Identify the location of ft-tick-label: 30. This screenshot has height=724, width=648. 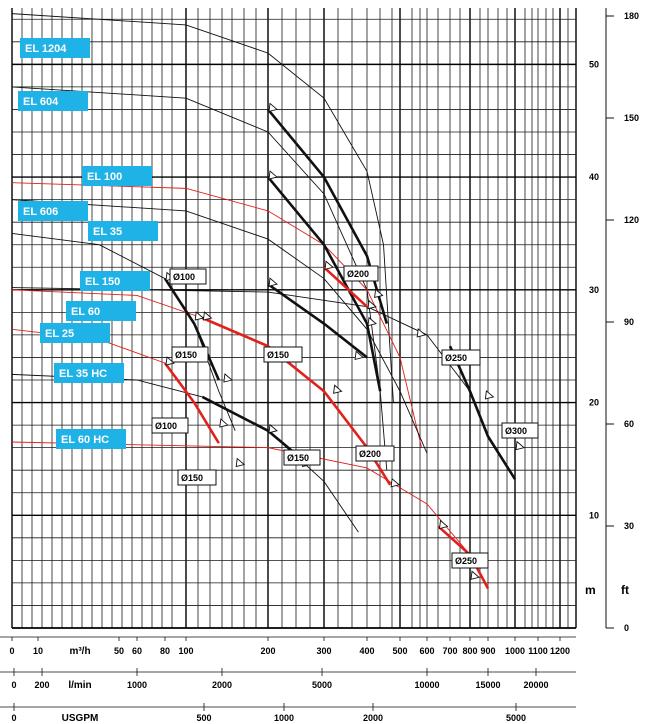
(629, 526).